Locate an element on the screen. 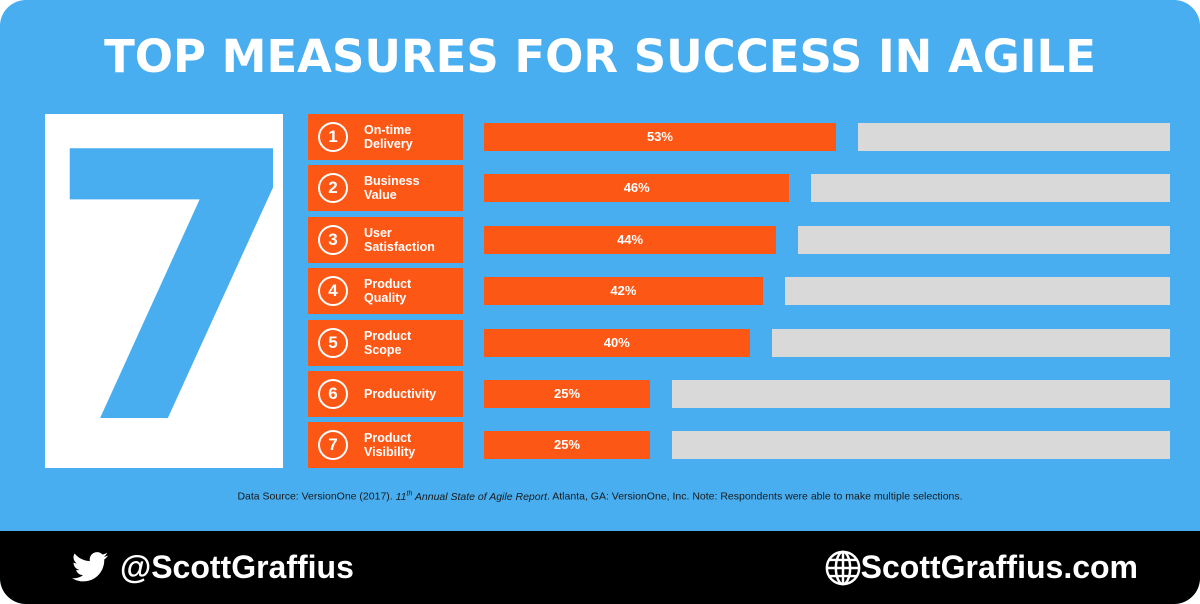  category-label-line: Business is located at coordinates (392, 181).